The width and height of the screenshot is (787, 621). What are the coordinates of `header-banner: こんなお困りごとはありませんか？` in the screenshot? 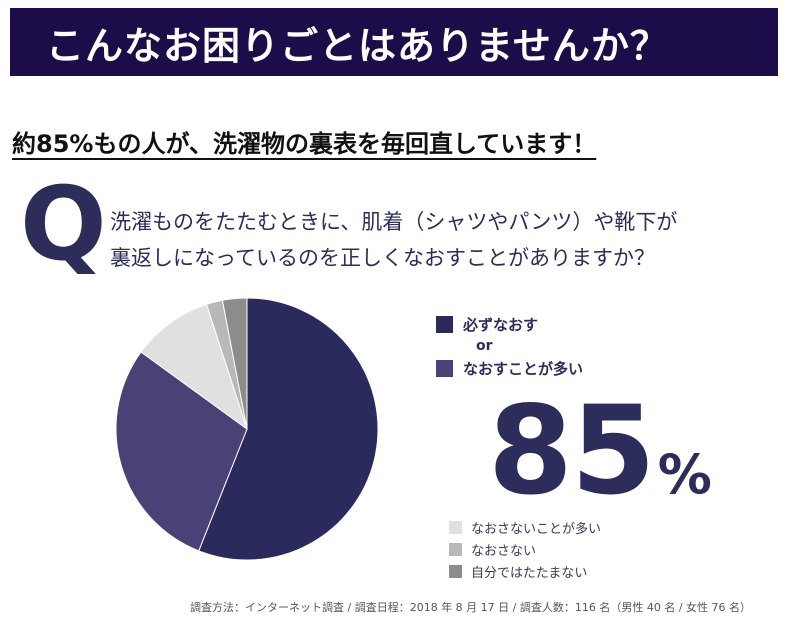 It's located at (394, 42).